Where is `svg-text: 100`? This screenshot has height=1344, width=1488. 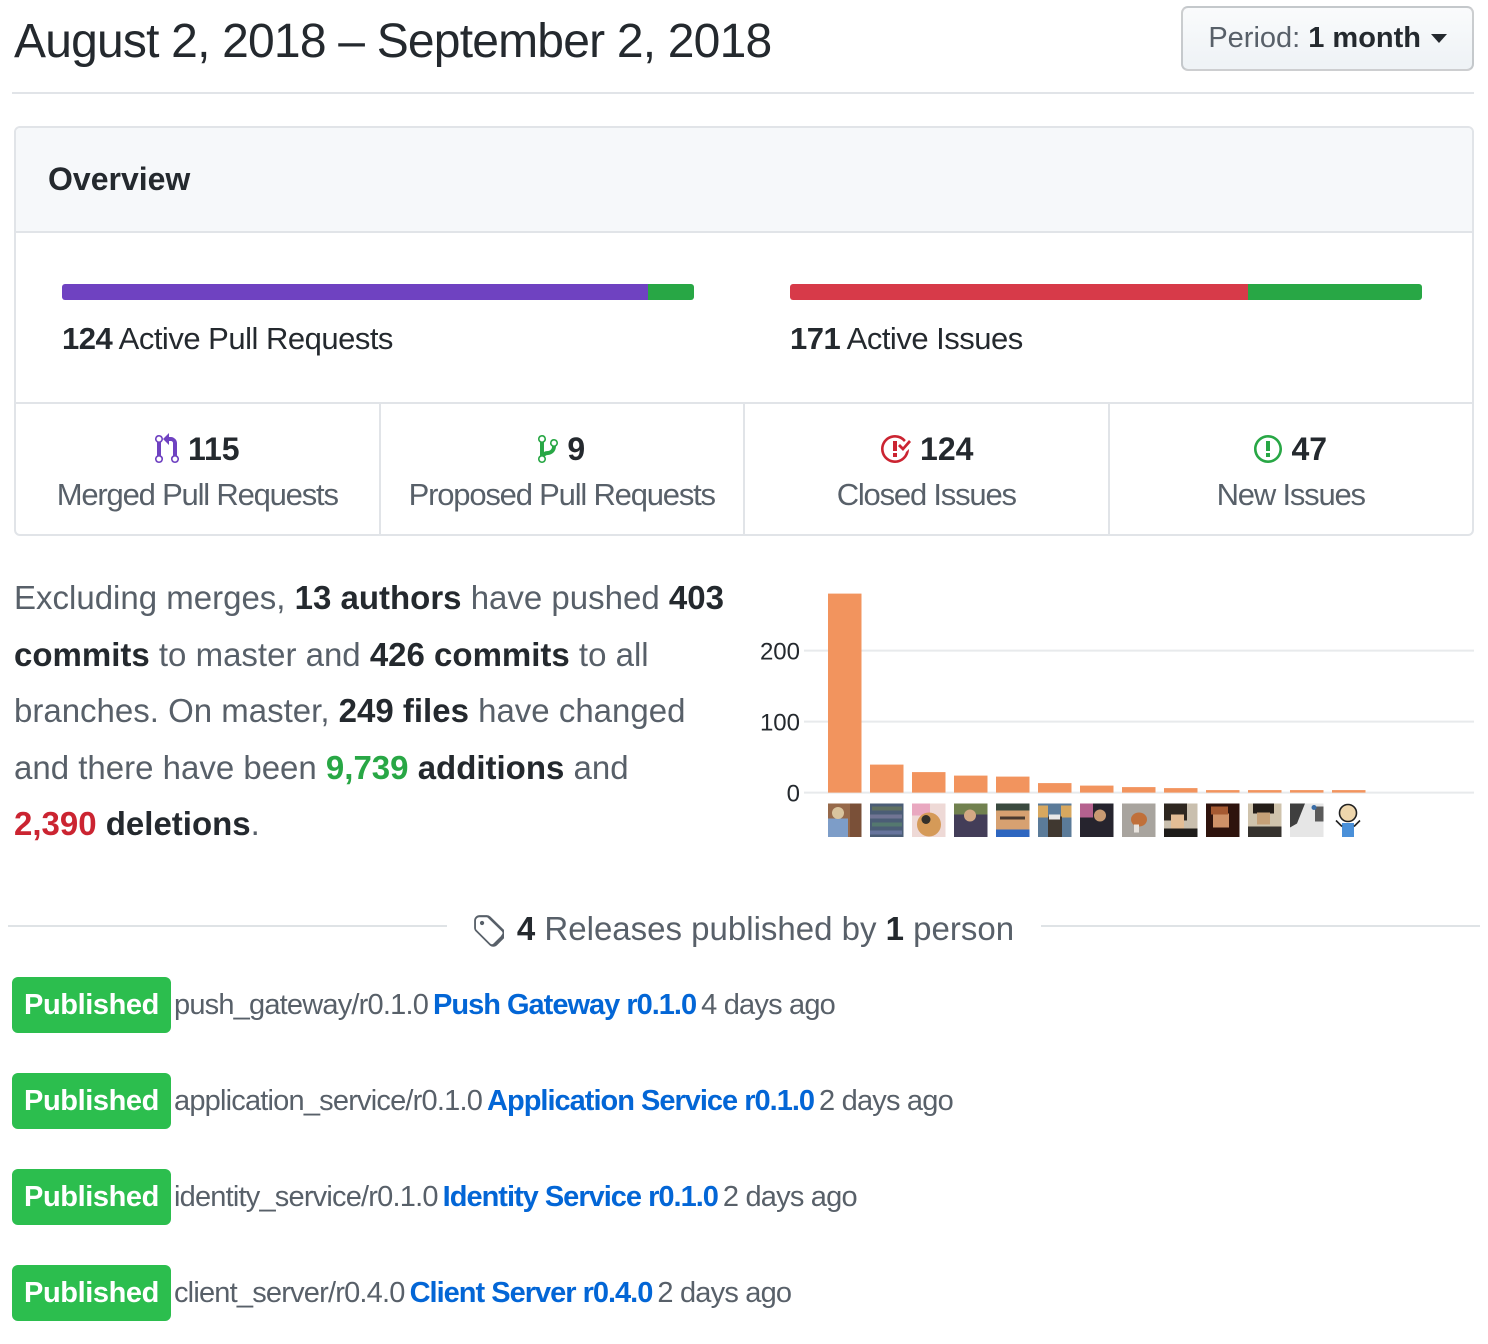 svg-text: 100 is located at coordinates (780, 723).